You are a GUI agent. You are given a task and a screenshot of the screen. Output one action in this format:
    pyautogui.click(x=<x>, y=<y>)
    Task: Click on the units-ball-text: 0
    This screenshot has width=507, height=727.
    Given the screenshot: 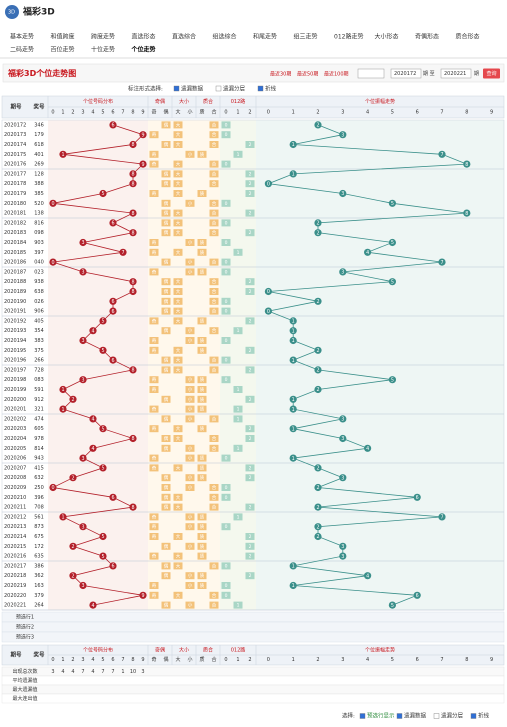 What is the action you would take?
    pyautogui.click(x=52, y=488)
    